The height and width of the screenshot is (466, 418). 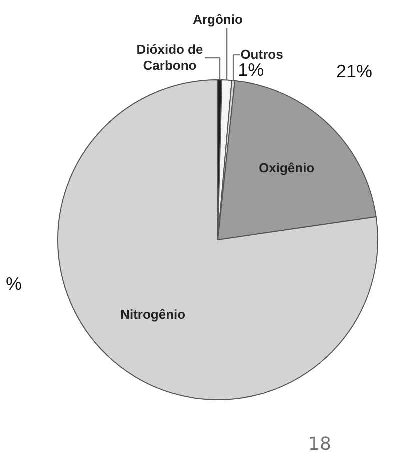 I want to click on slice-label: Outros, so click(x=262, y=54).